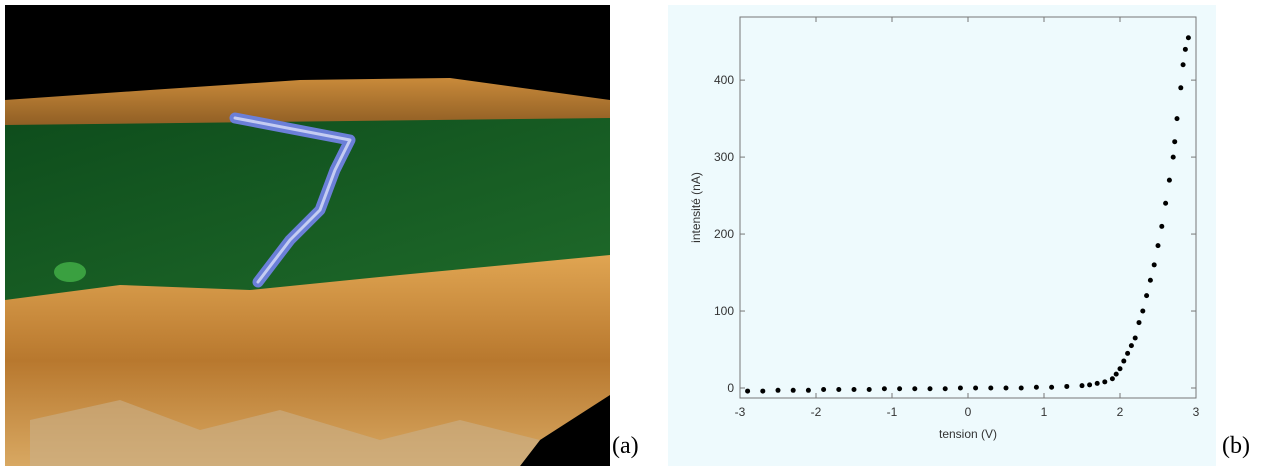 This screenshot has height=466, width=1273. I want to click on x-tick-label: 3, so click(1196, 412).